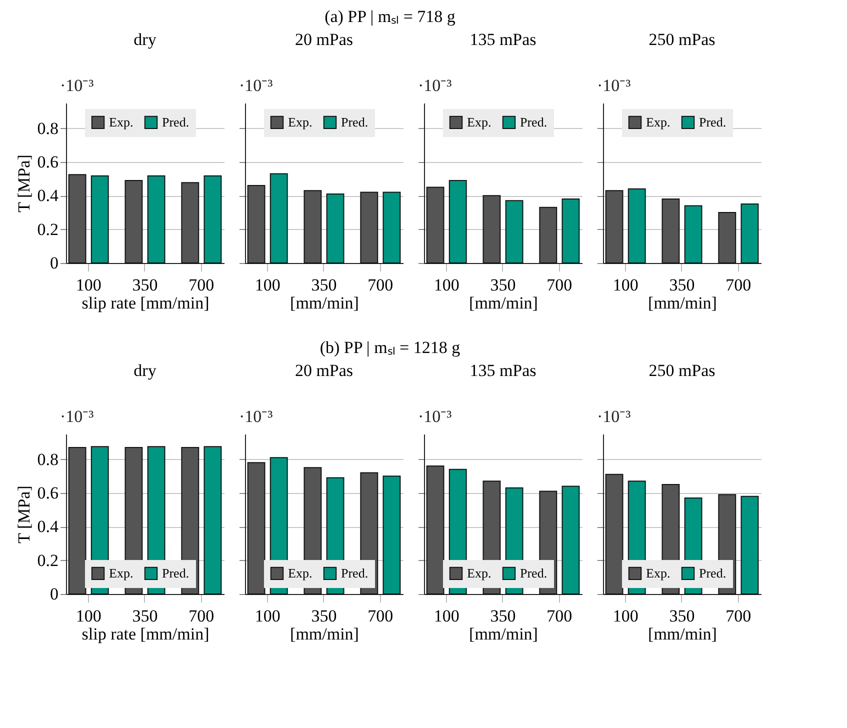 This screenshot has height=728, width=847. Describe the element at coordinates (390, 347) in the screenshot. I see `text: (b) PP | mₛₗ = 1218 g` at that location.